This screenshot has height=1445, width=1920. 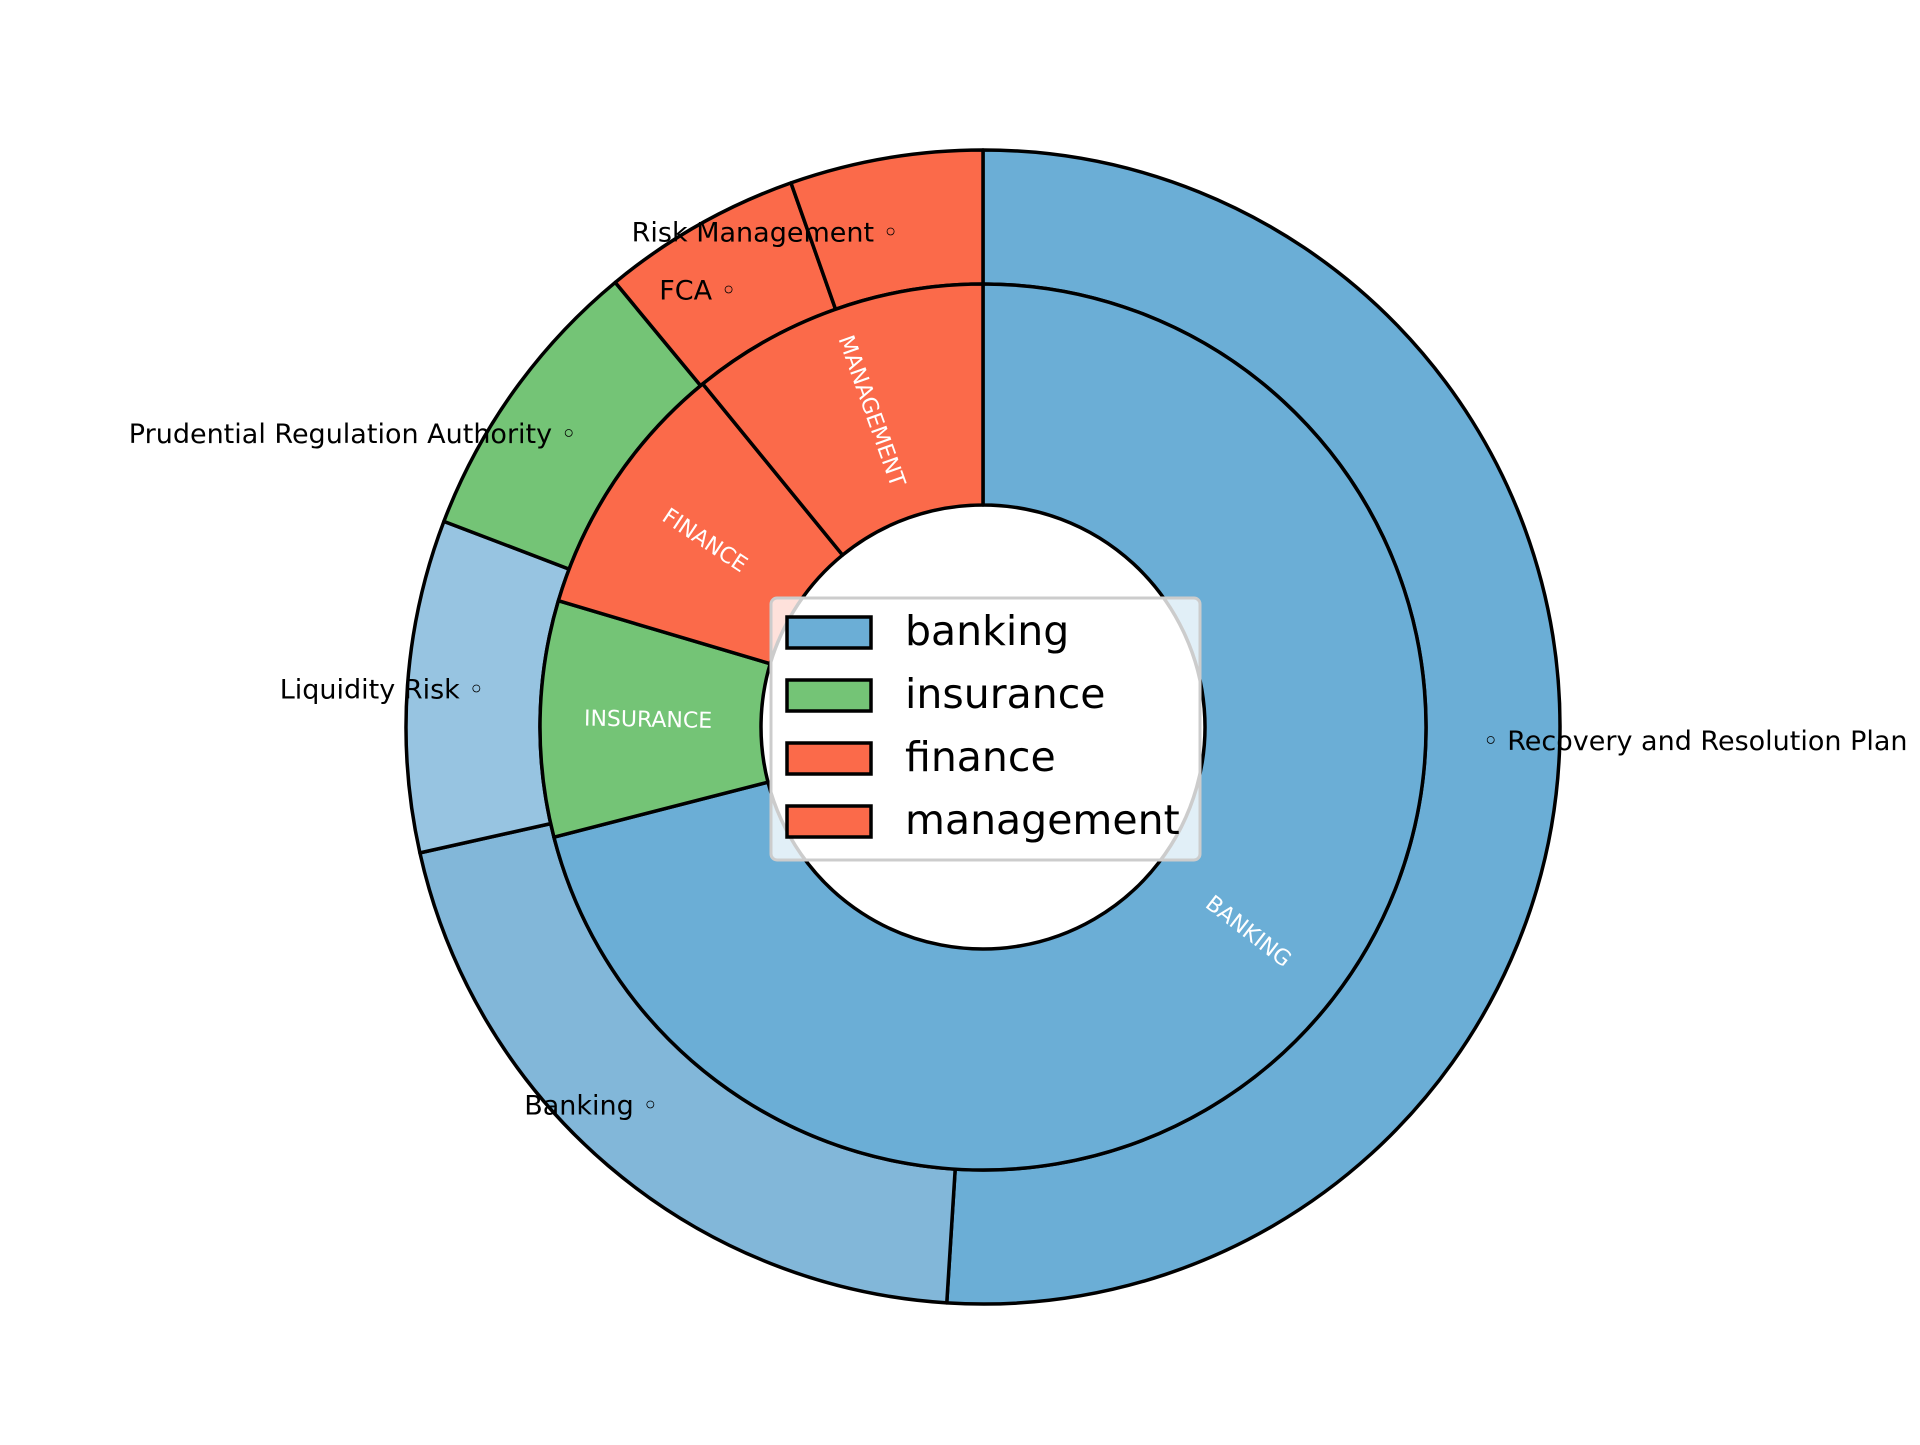 I want to click on legend-box, so click(x=985, y=729).